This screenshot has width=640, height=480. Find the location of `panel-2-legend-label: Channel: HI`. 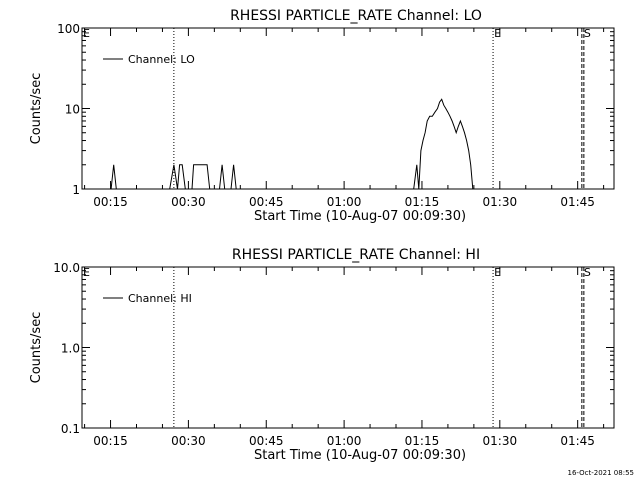

panel-2-legend-label: Channel: HI is located at coordinates (160, 298).